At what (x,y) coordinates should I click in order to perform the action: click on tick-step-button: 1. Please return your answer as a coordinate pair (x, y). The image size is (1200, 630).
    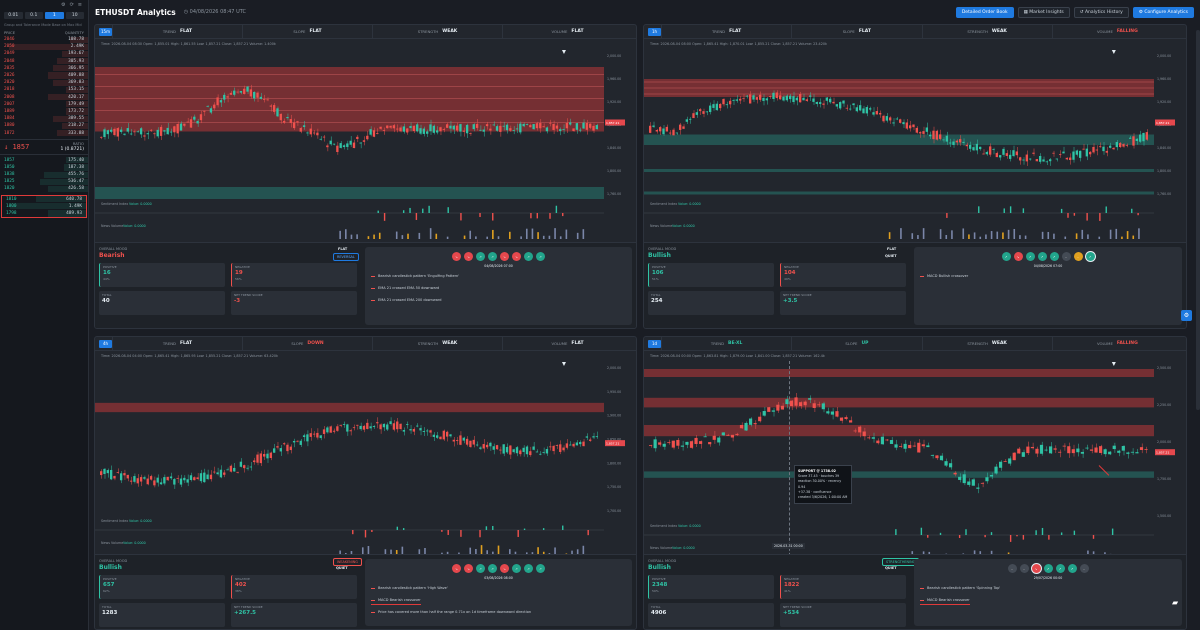
    Looking at the image, I should click on (54, 15).